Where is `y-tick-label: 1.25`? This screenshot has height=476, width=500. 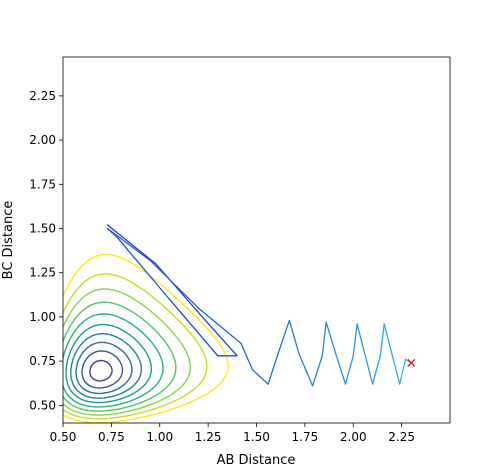 y-tick-label: 1.25 is located at coordinates (42, 273).